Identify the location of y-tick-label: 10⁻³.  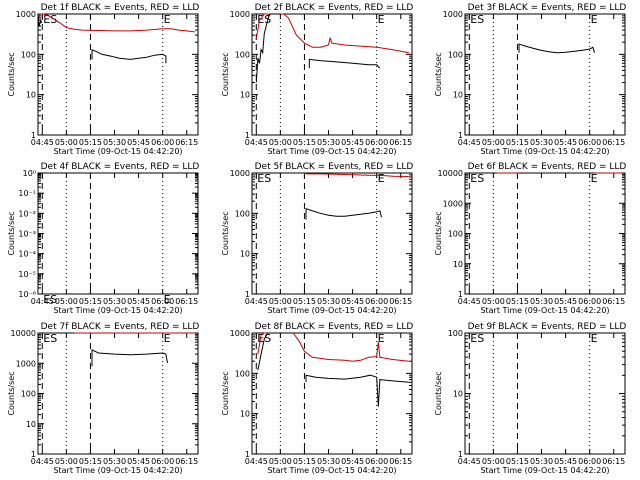
(27, 234).